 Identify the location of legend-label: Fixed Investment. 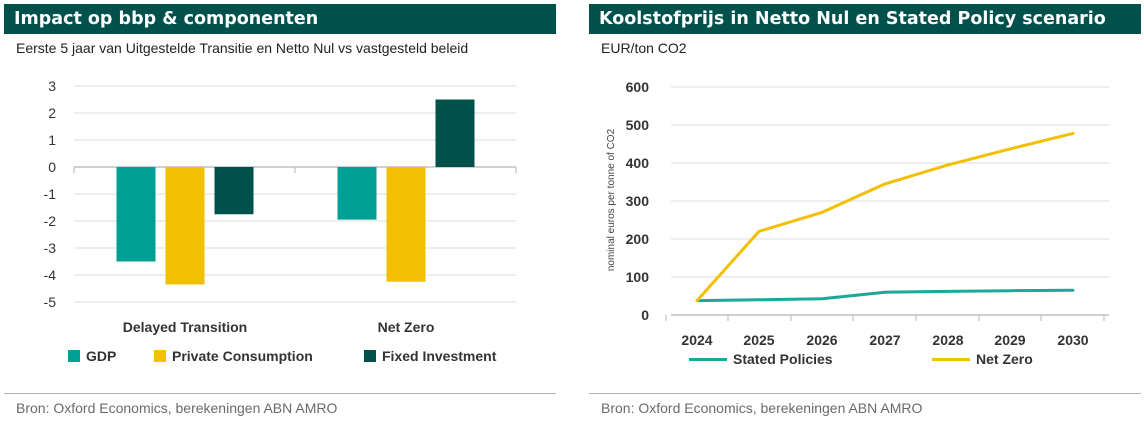
(439, 356).